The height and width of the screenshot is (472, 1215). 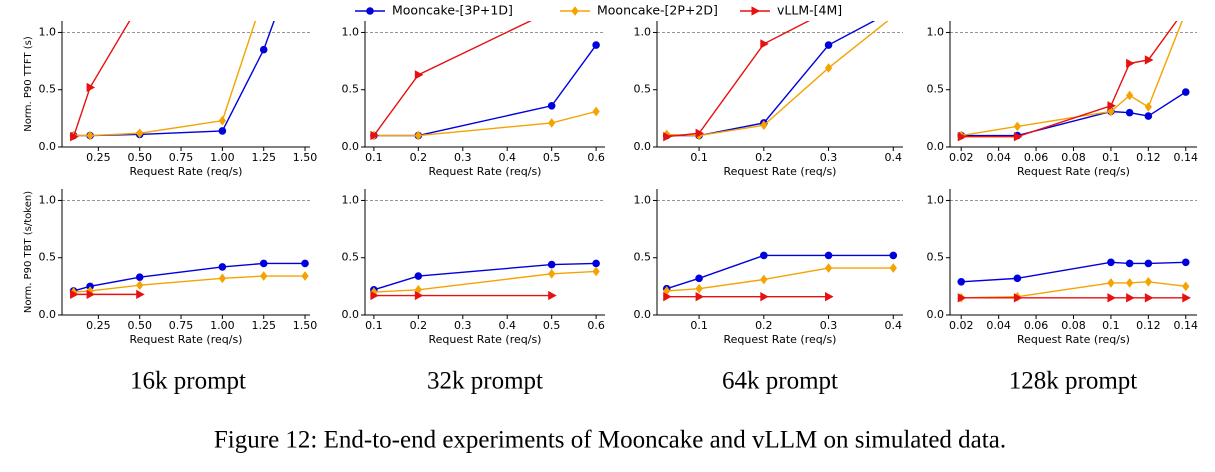 What do you see at coordinates (657, 10) in the screenshot?
I see `legend-label: Mooncake-[2P+2D]` at bounding box center [657, 10].